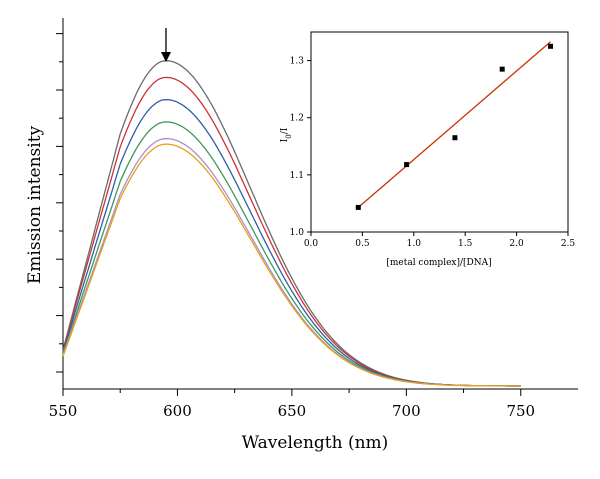 The height and width of the screenshot is (479, 600). I want to click on inset-y-axis-label: I0/I, so click(286, 134).